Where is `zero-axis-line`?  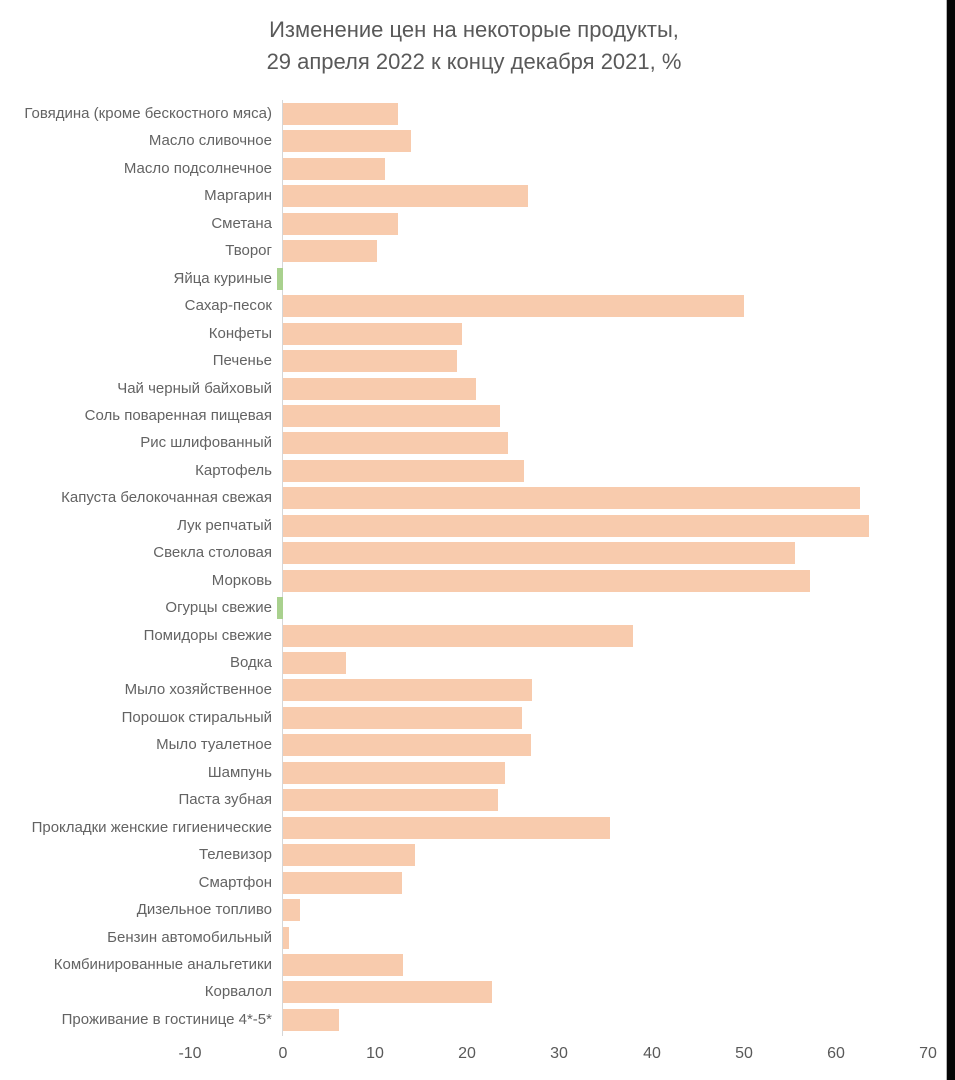
zero-axis-line is located at coordinates (282, 568).